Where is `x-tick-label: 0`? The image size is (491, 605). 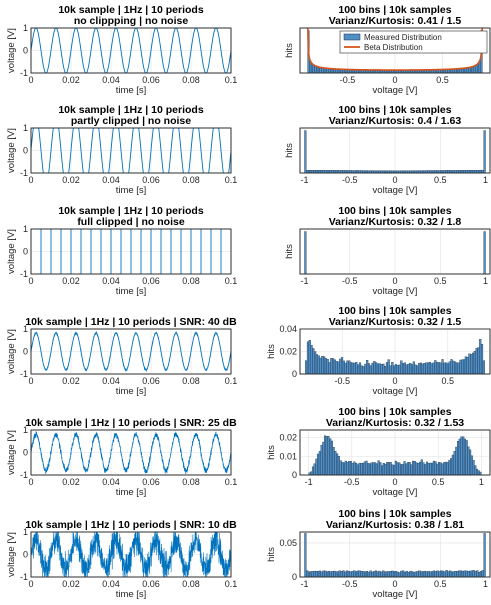 x-tick-label: 0 is located at coordinates (30, 584).